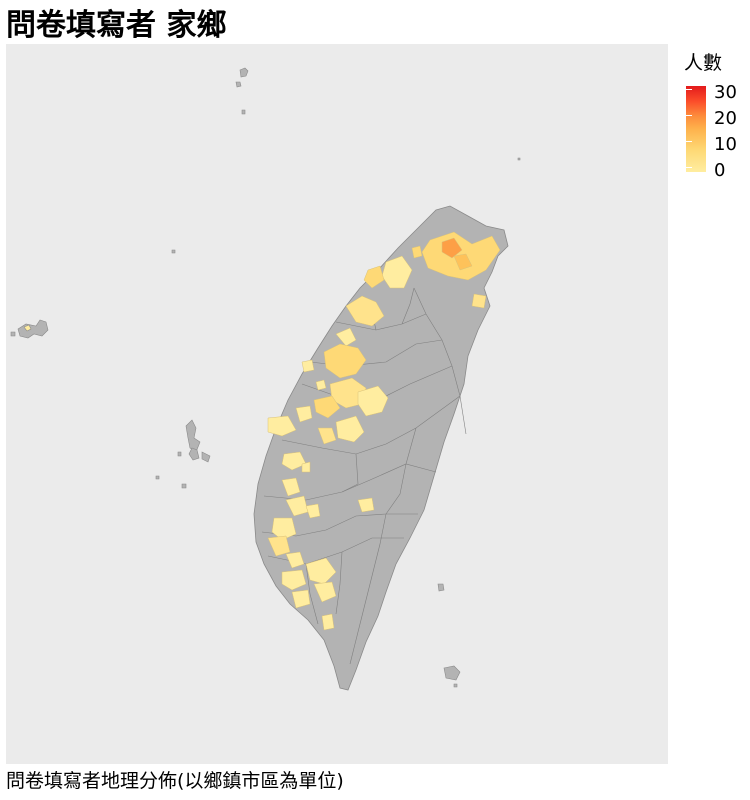  What do you see at coordinates (709, 89) in the screenshot?
I see `legend-tick-30-right` at bounding box center [709, 89].